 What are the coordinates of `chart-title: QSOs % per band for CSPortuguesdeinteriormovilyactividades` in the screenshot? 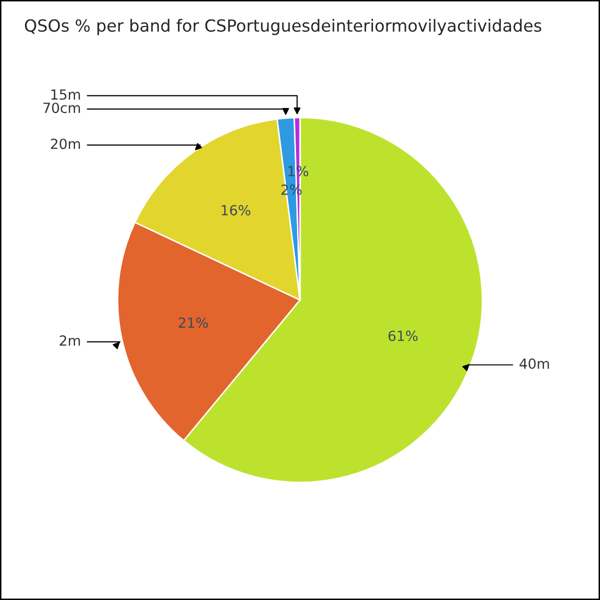 It's located at (283, 27).